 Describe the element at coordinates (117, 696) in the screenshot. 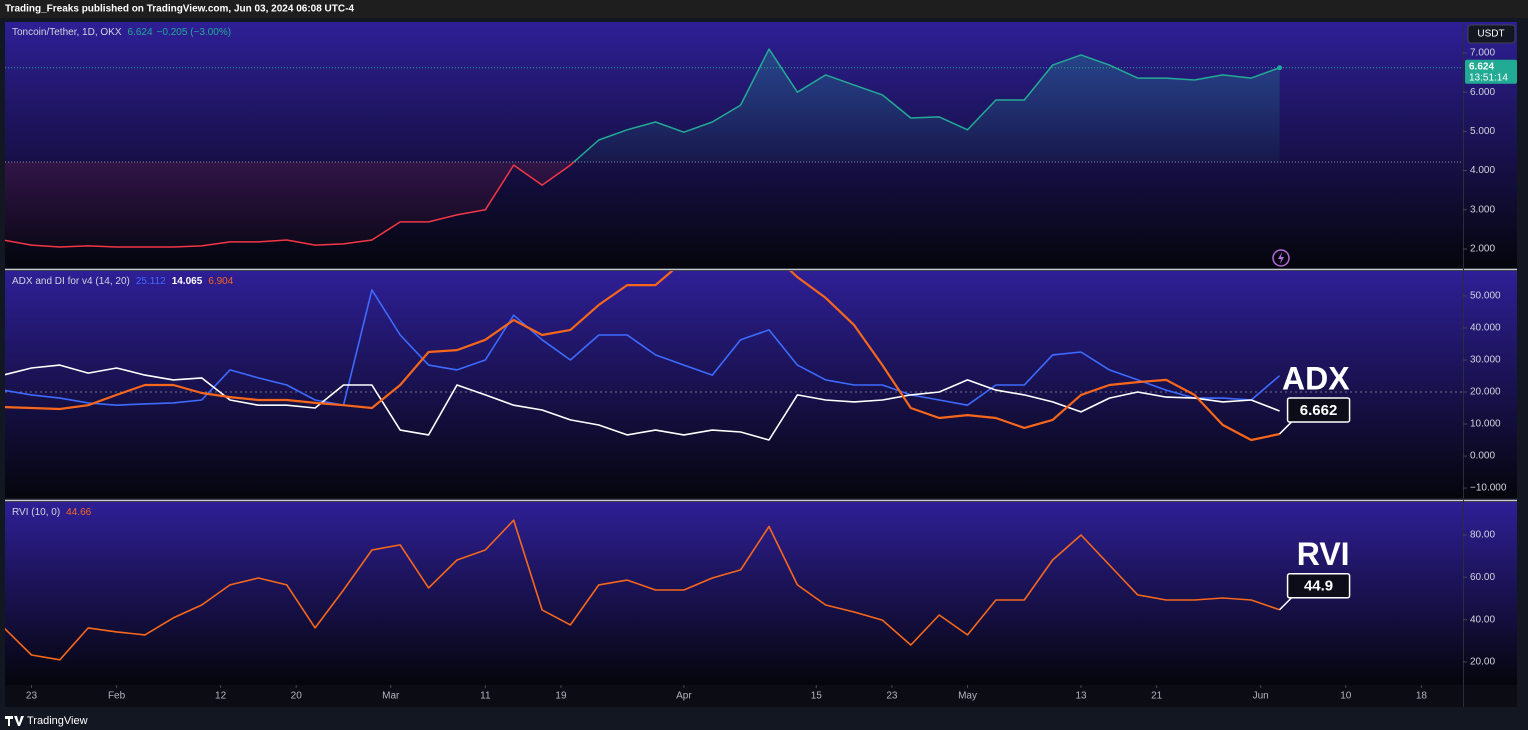

I see `x-tick-label: Feb` at that location.